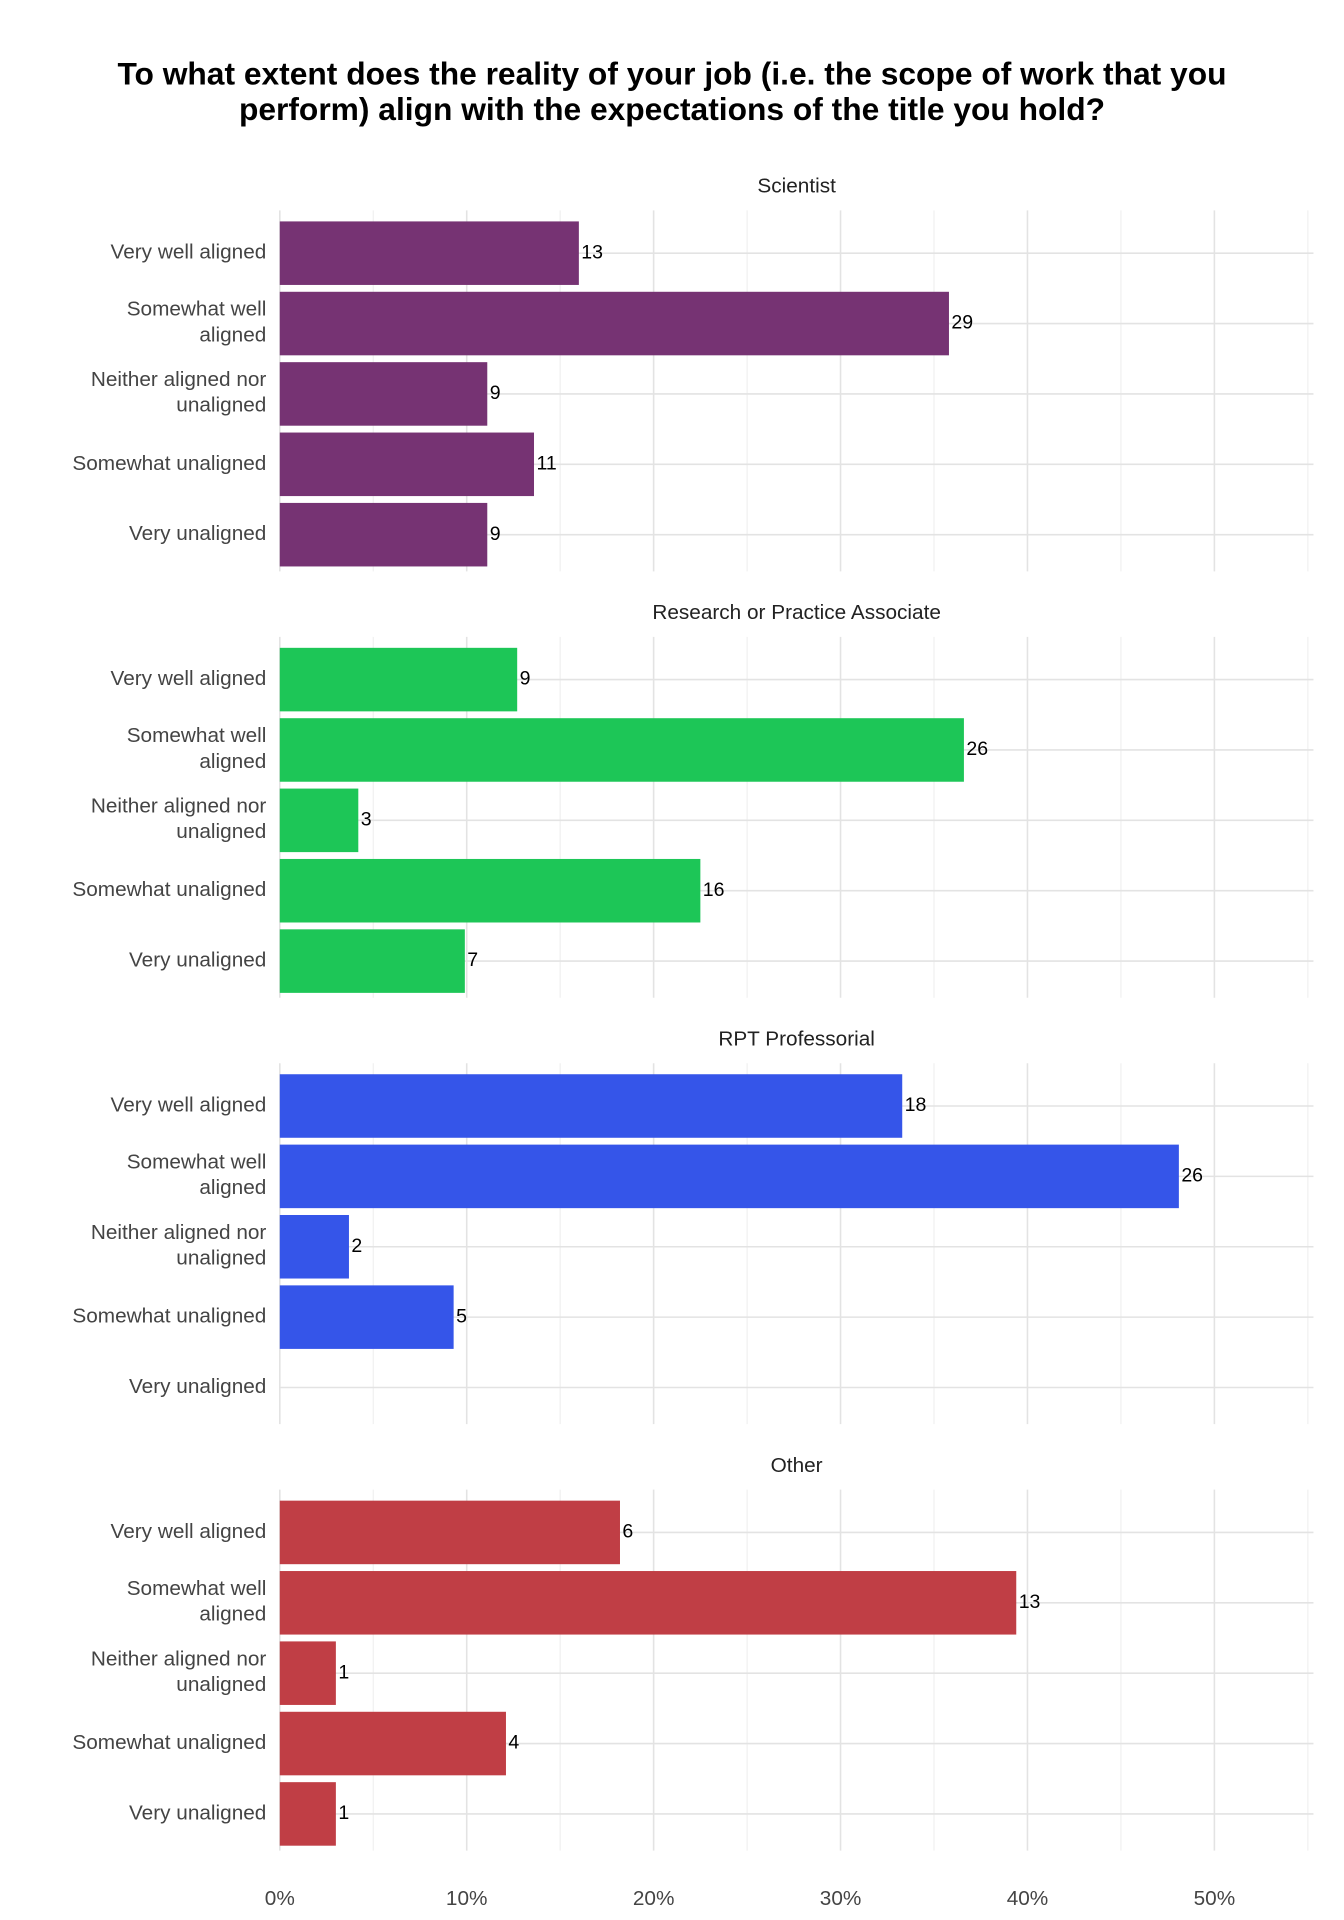  Describe the element at coordinates (962, 323) in the screenshot. I see `value-label: 29` at that location.